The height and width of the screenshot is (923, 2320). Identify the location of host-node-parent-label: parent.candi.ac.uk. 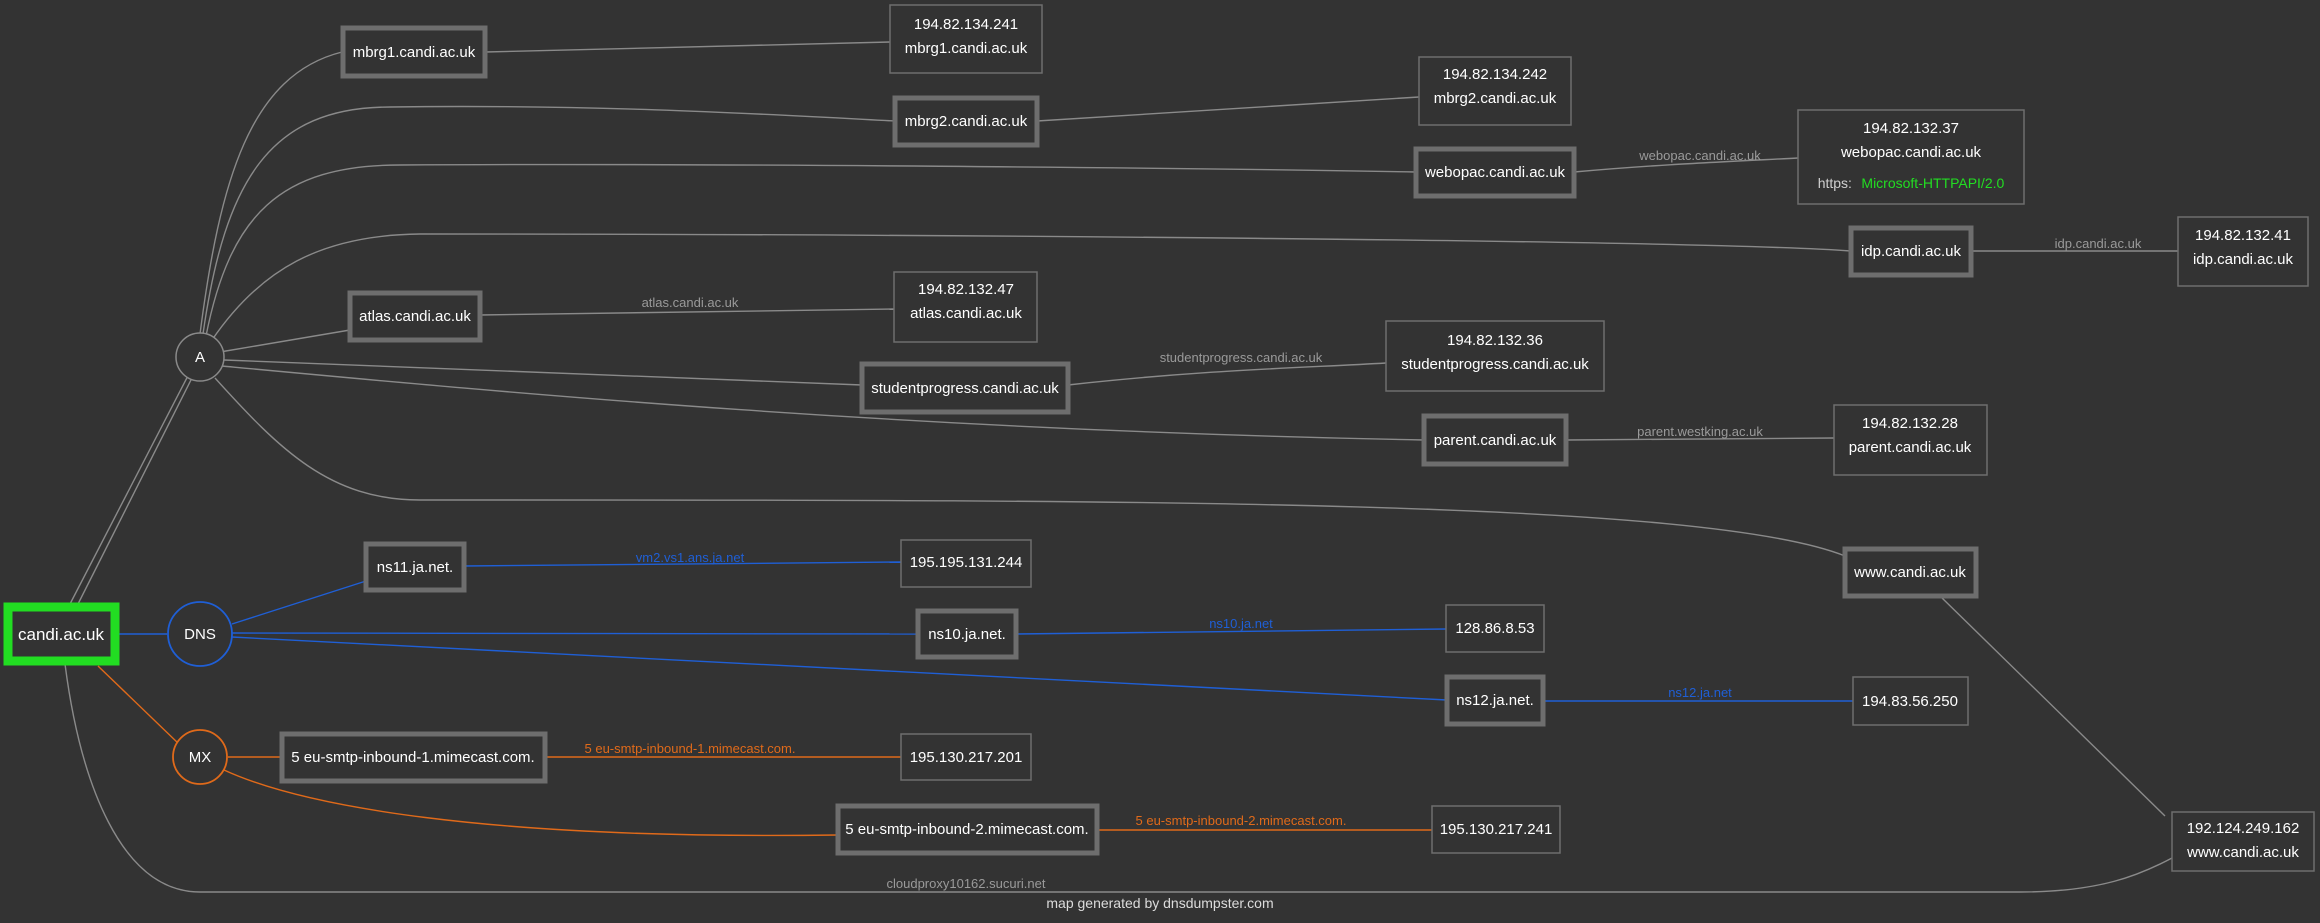
(1495, 440).